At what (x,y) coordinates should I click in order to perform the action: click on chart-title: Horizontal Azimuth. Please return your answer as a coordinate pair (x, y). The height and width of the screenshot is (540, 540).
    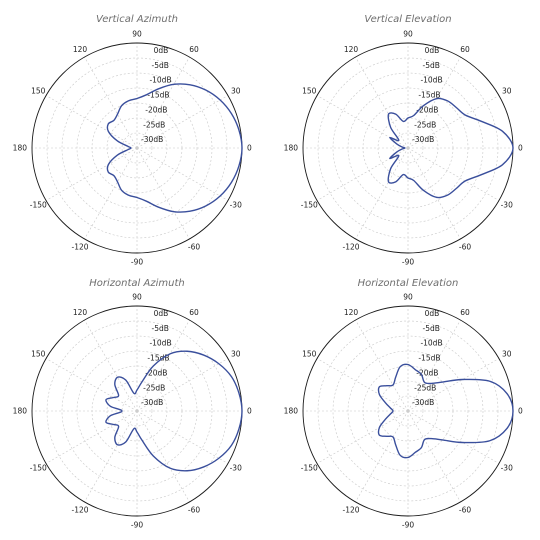
    Looking at the image, I should click on (136, 283).